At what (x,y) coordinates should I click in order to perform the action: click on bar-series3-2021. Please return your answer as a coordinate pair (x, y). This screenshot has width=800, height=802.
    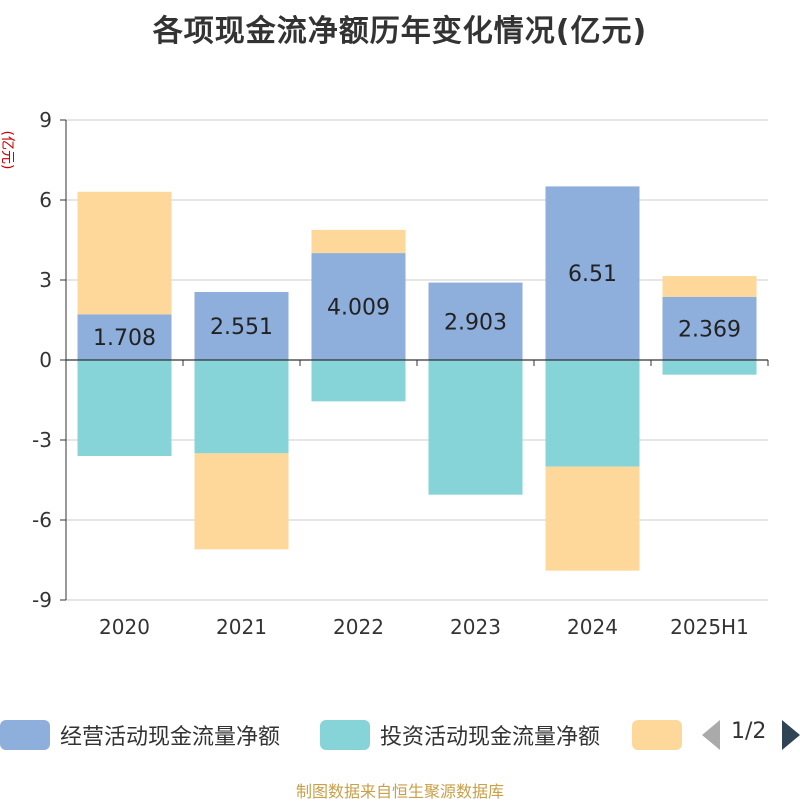
    Looking at the image, I should click on (241, 501).